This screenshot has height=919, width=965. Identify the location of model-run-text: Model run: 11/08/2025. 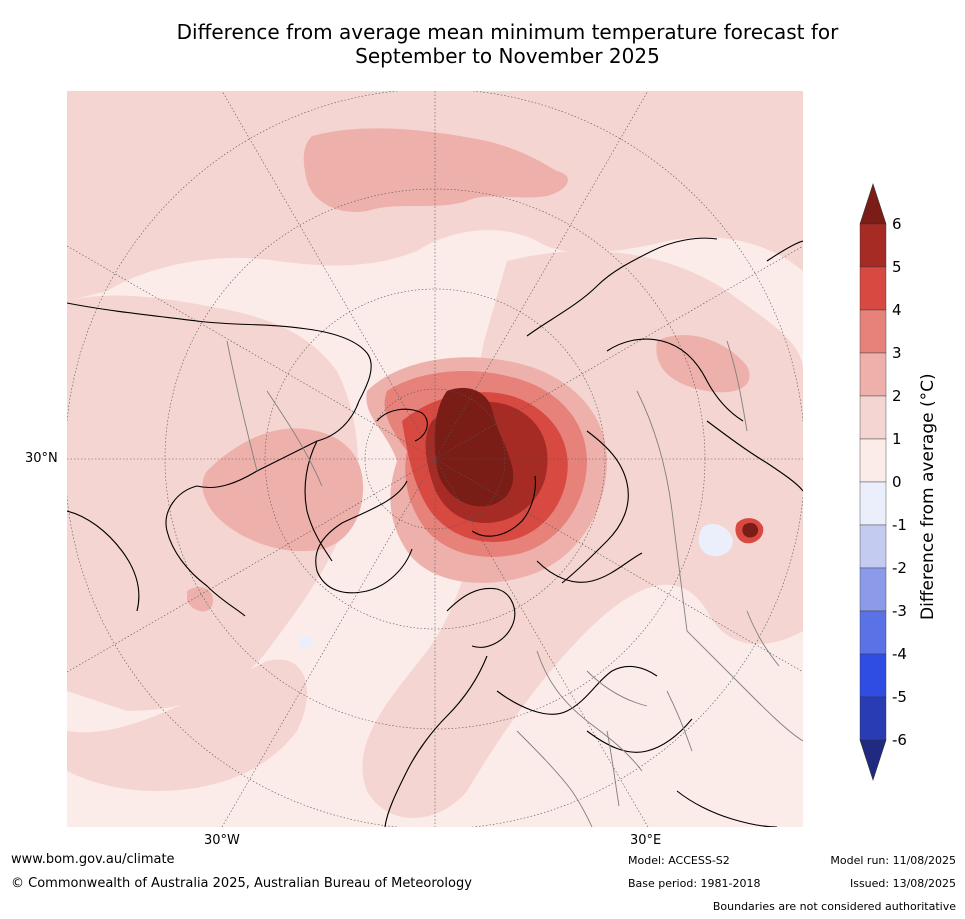
(893, 860).